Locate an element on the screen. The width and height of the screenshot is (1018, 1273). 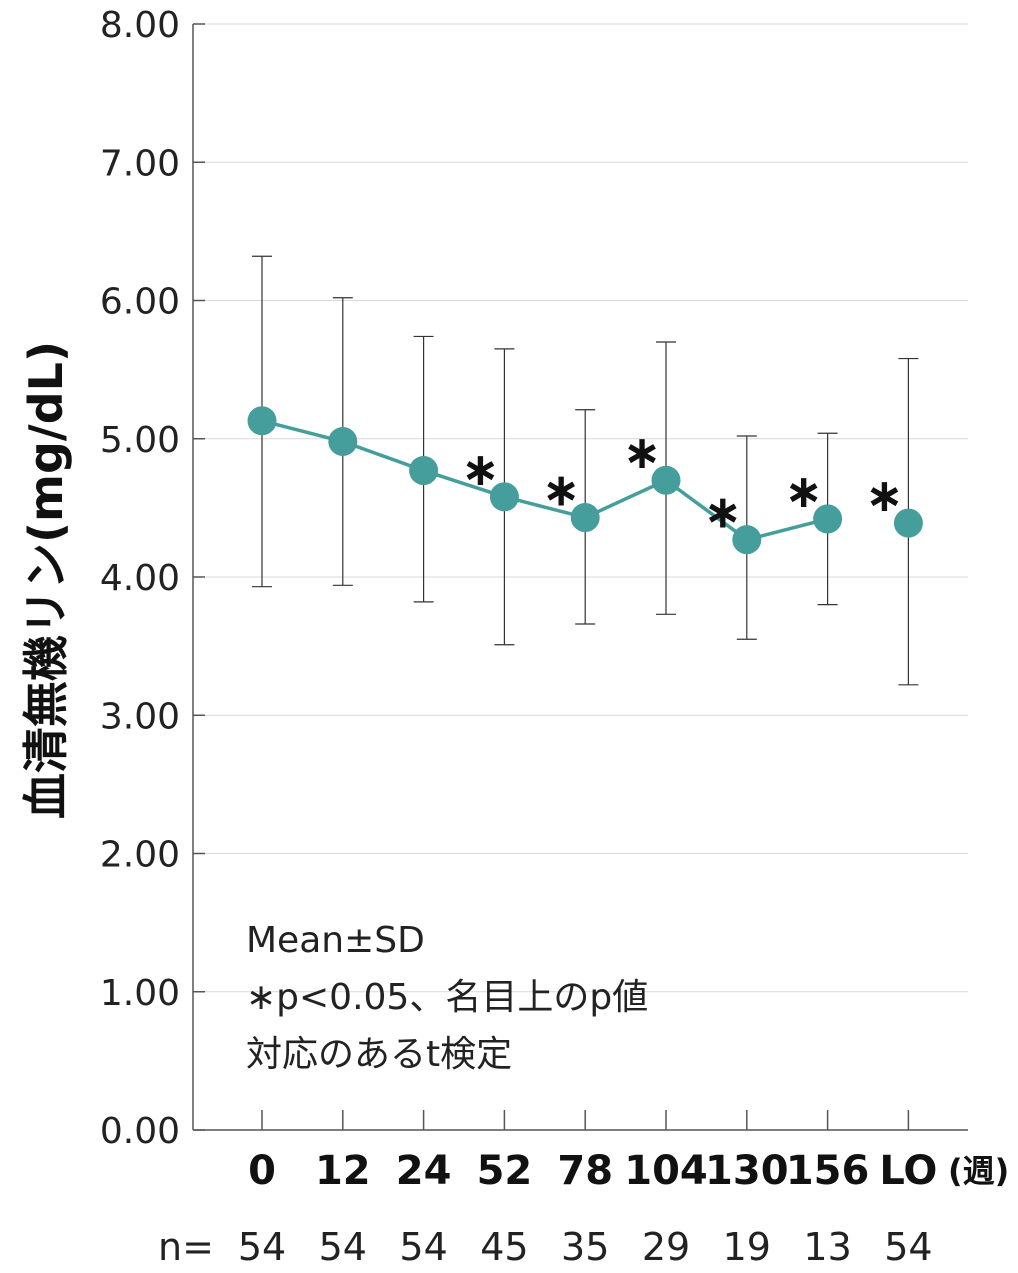
n-value: 45 is located at coordinates (504, 1247).